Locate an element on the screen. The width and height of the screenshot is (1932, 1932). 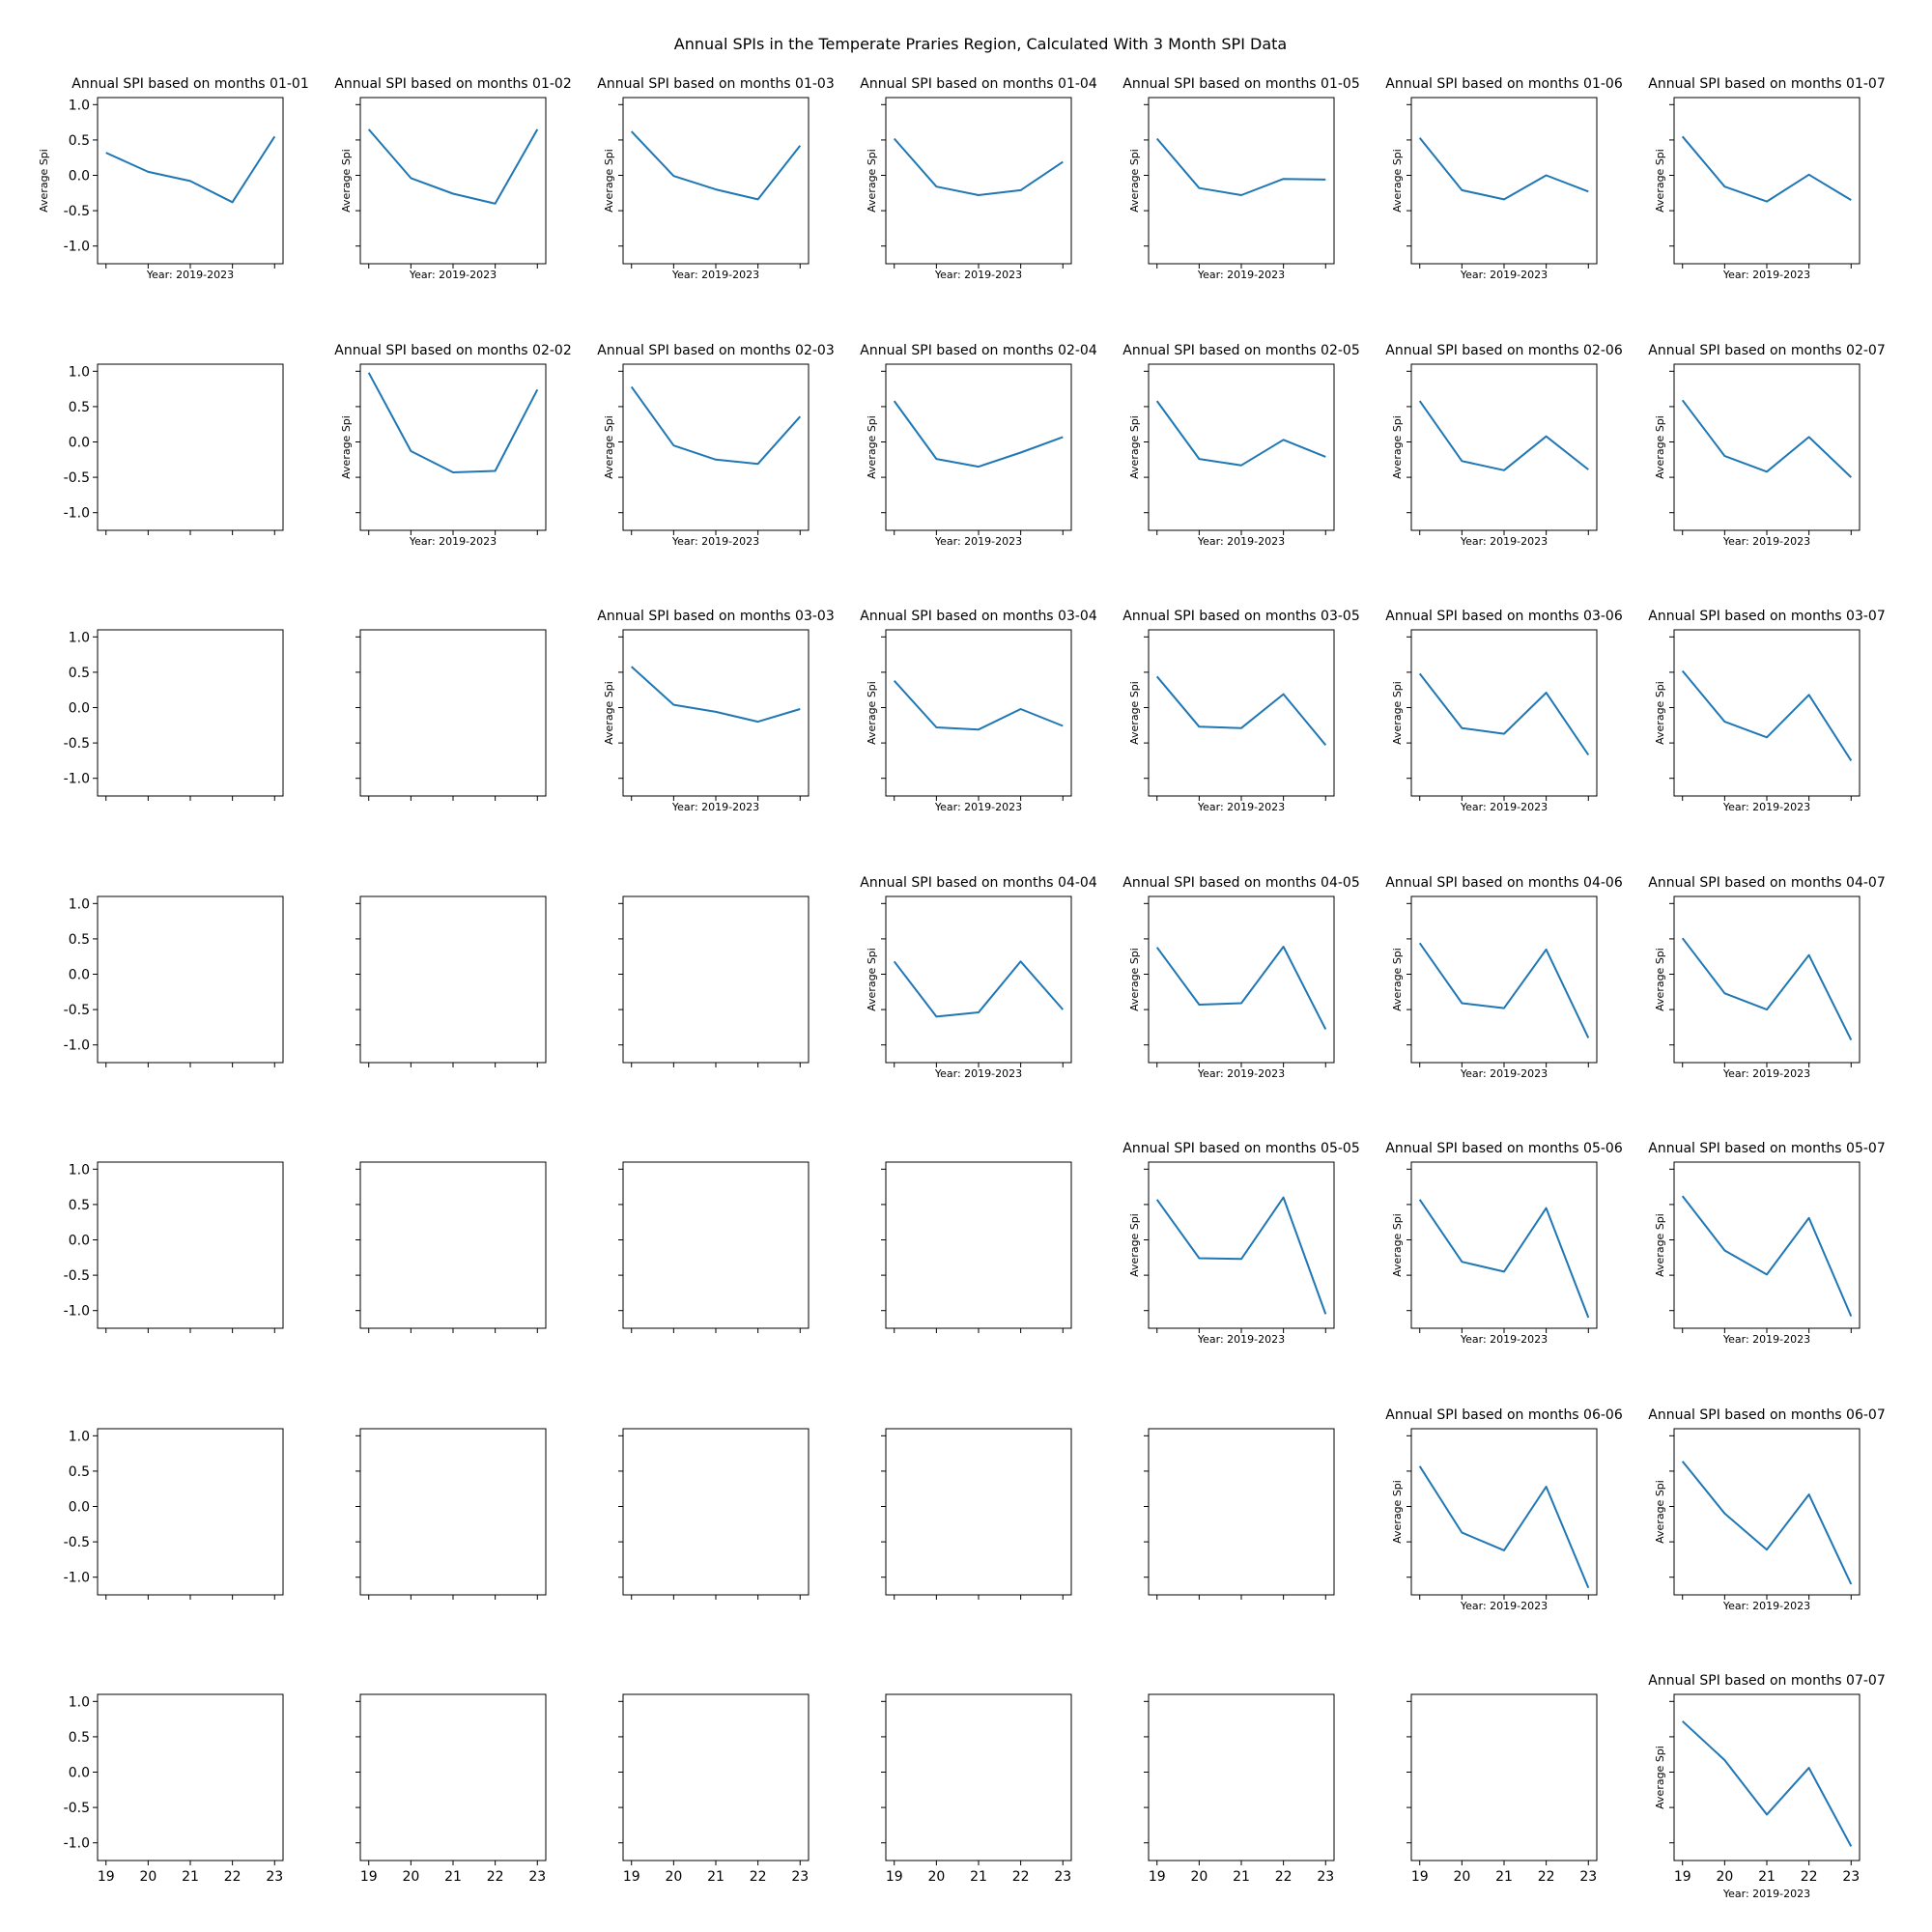
subplot-title: Annual SPI based on months 02-05 is located at coordinates (1241, 350).